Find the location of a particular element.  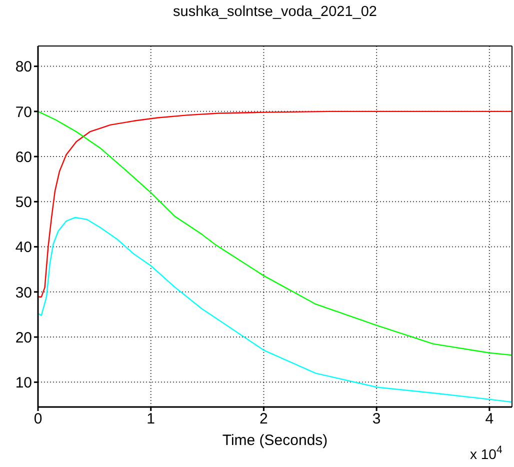

y-tick-label: 30 is located at coordinates (23, 293).